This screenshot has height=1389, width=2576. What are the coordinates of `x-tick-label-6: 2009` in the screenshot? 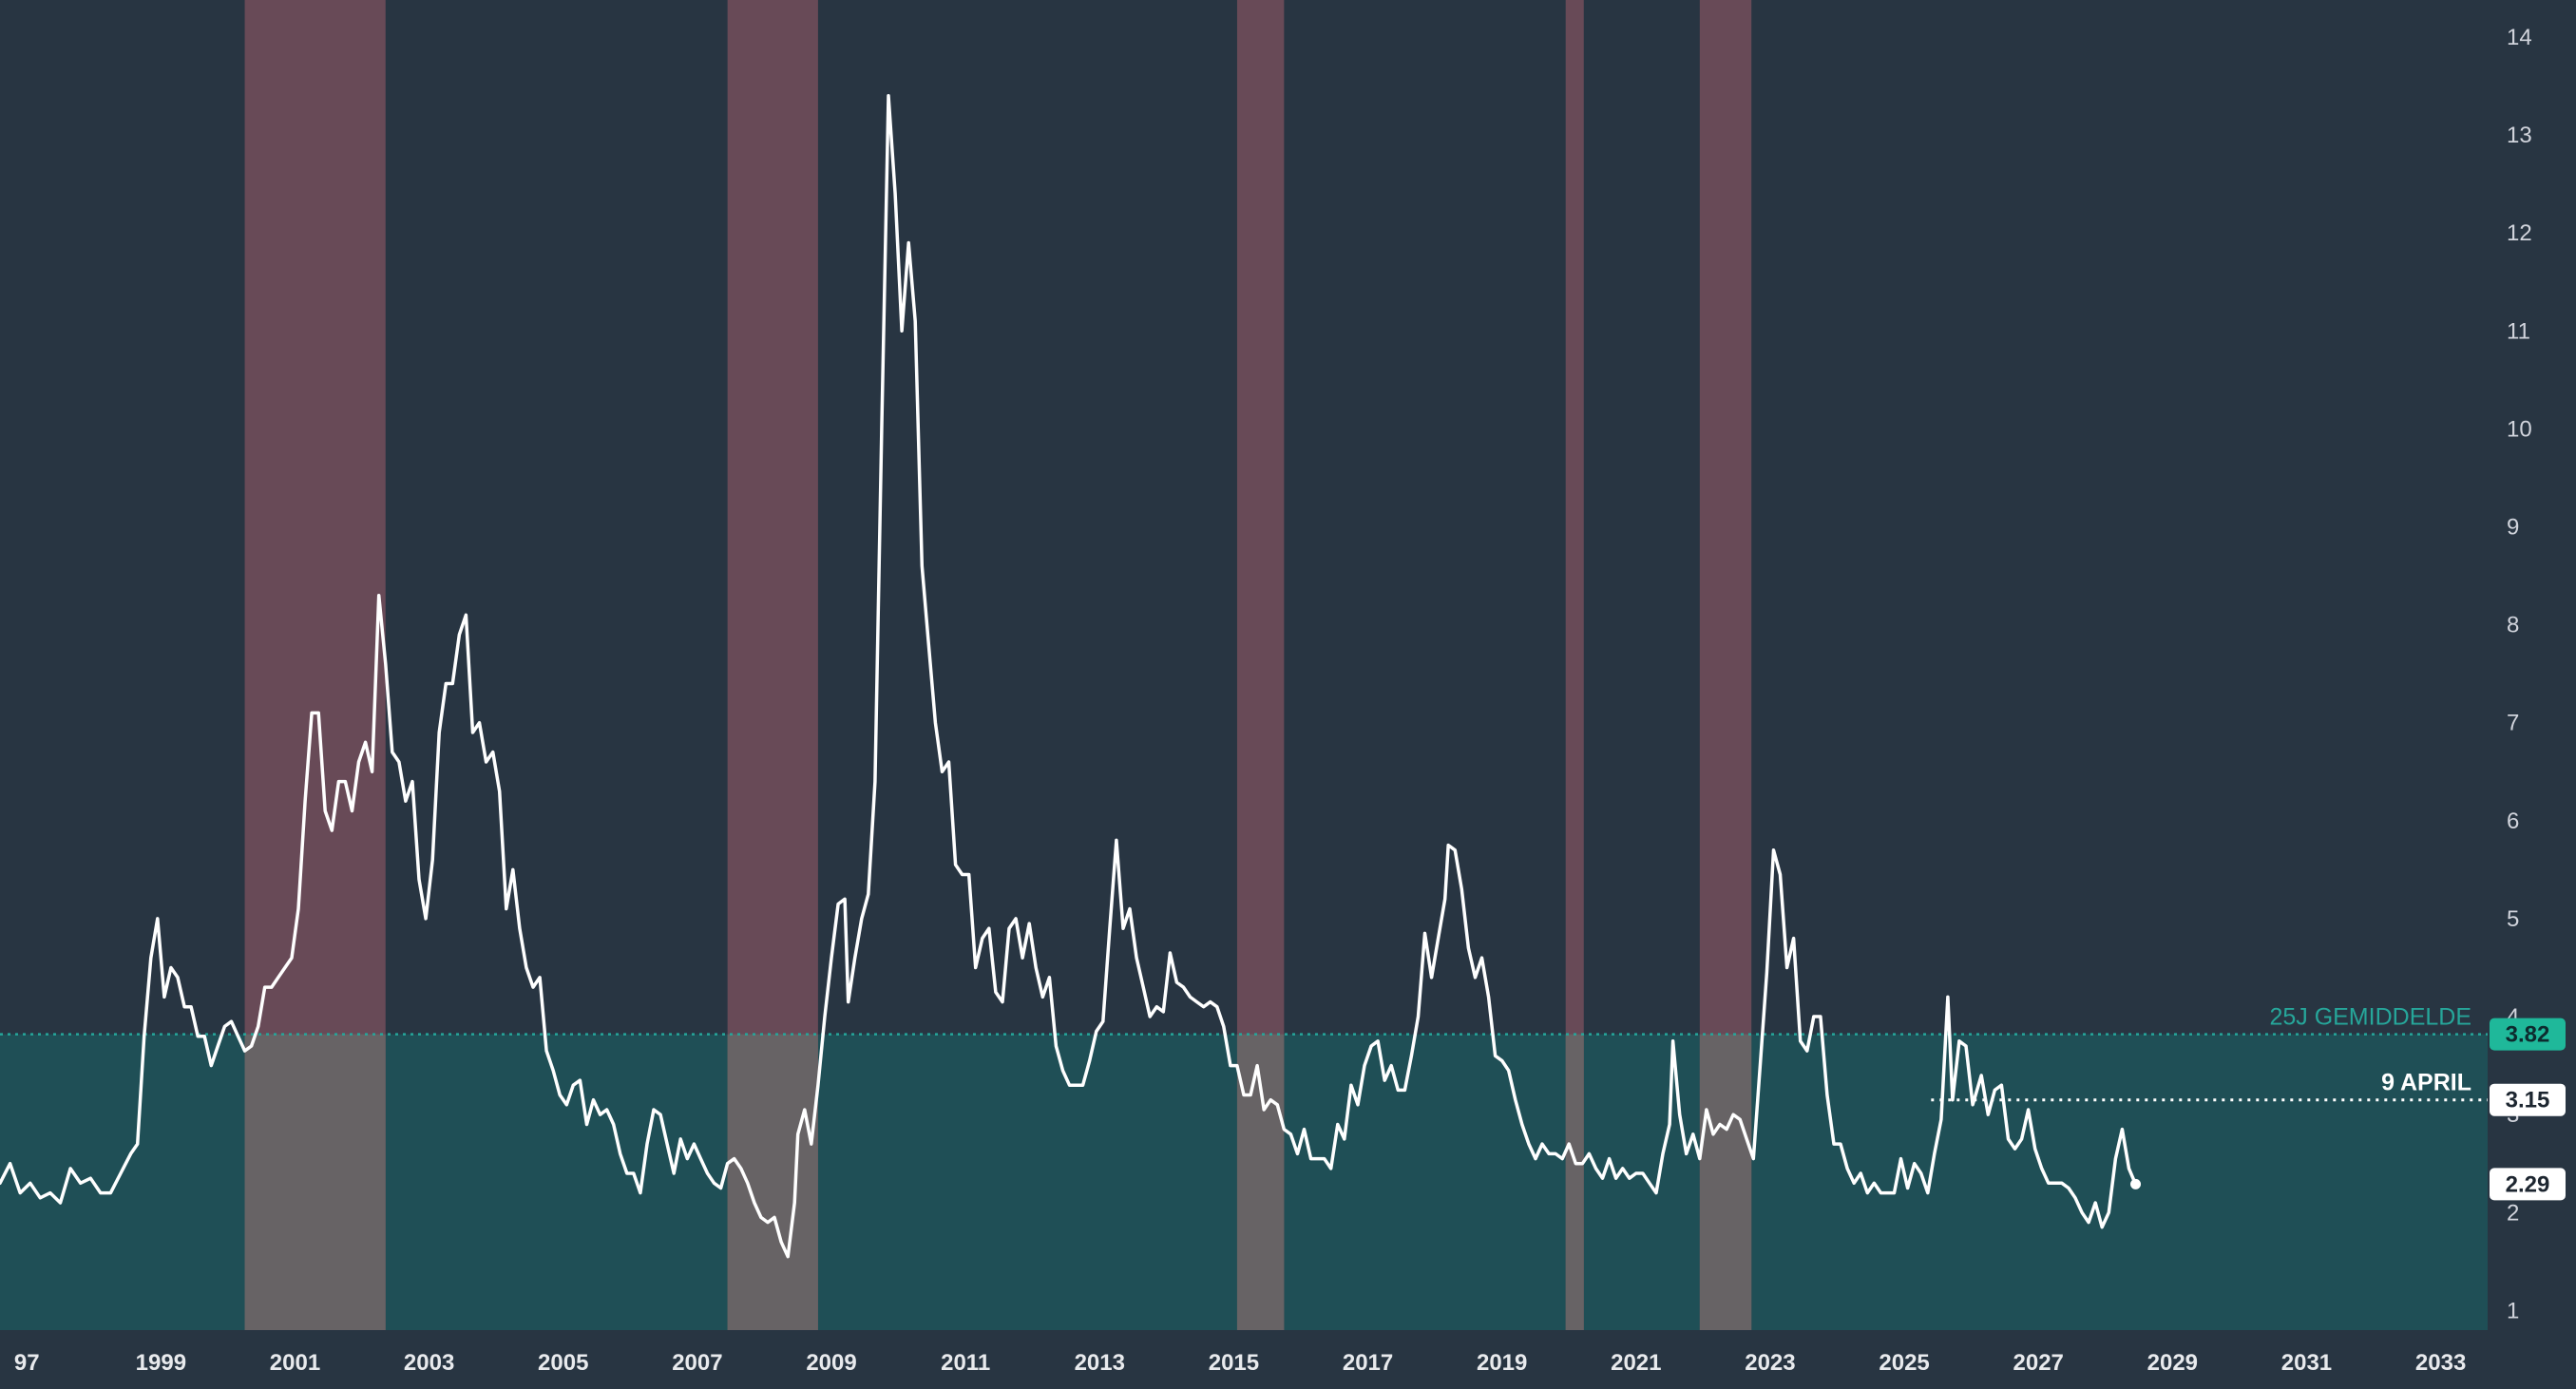 It's located at (831, 1363).